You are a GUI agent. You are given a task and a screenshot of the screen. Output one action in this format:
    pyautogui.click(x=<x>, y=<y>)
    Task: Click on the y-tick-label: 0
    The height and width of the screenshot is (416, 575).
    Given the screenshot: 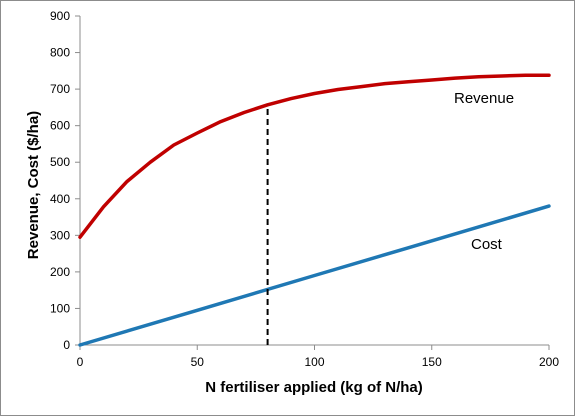 What is the action you would take?
    pyautogui.click(x=66, y=345)
    